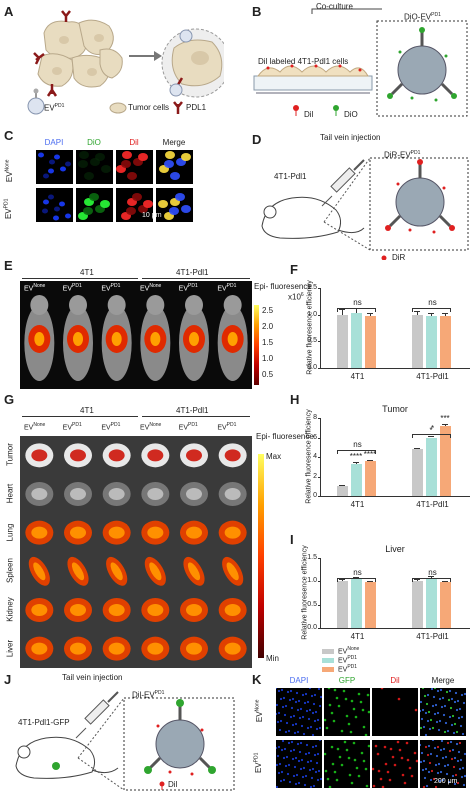  What do you see at coordinates (257, 679) in the screenshot?
I see `panel-label-k: K` at bounding box center [257, 679].